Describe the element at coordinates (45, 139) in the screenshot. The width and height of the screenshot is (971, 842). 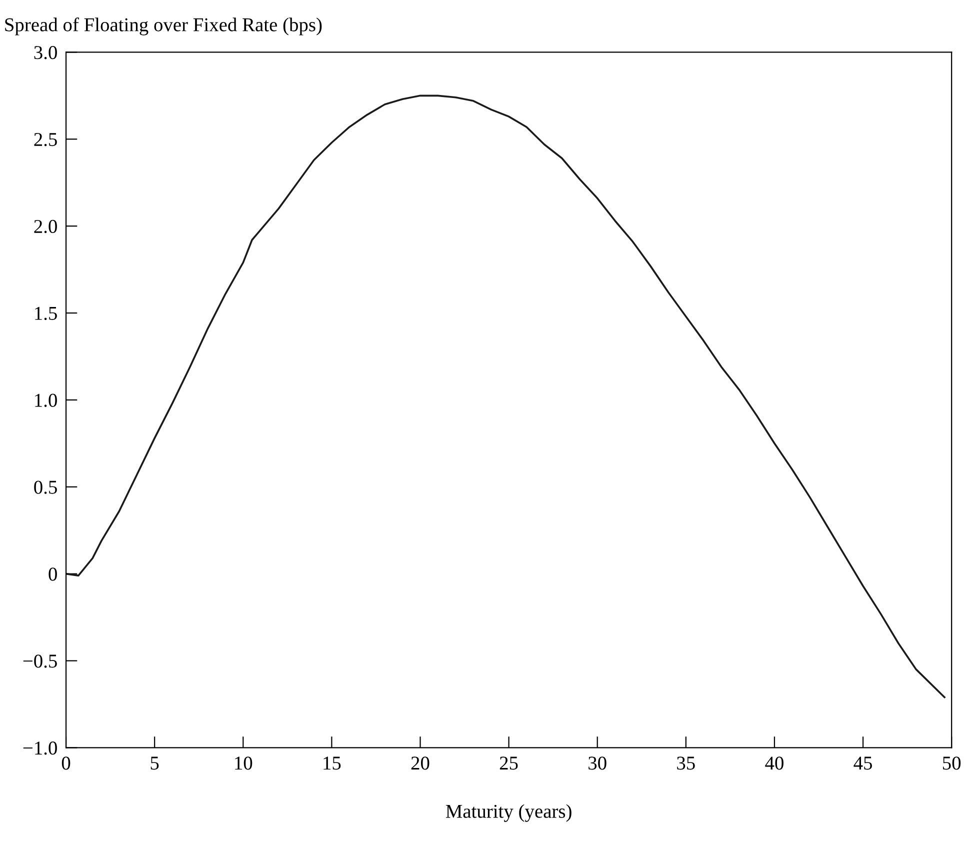
I see `y-tick-label: 2.5` at that location.